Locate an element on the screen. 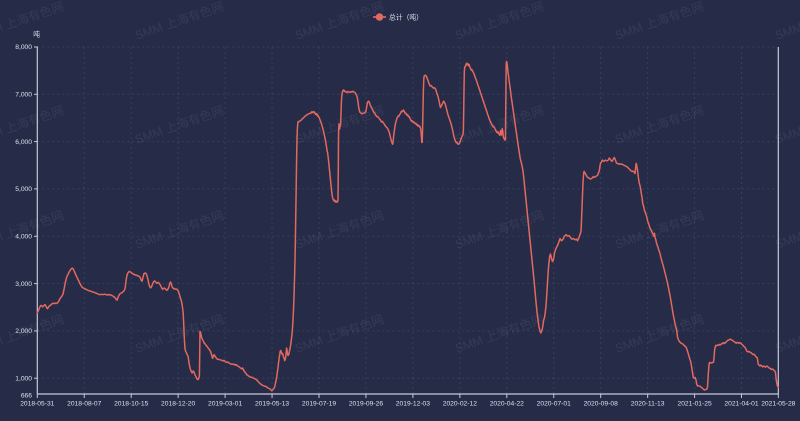 Image resolution: width=800 pixels, height=421 pixels. svg-text: 7,000 is located at coordinates (23, 95).